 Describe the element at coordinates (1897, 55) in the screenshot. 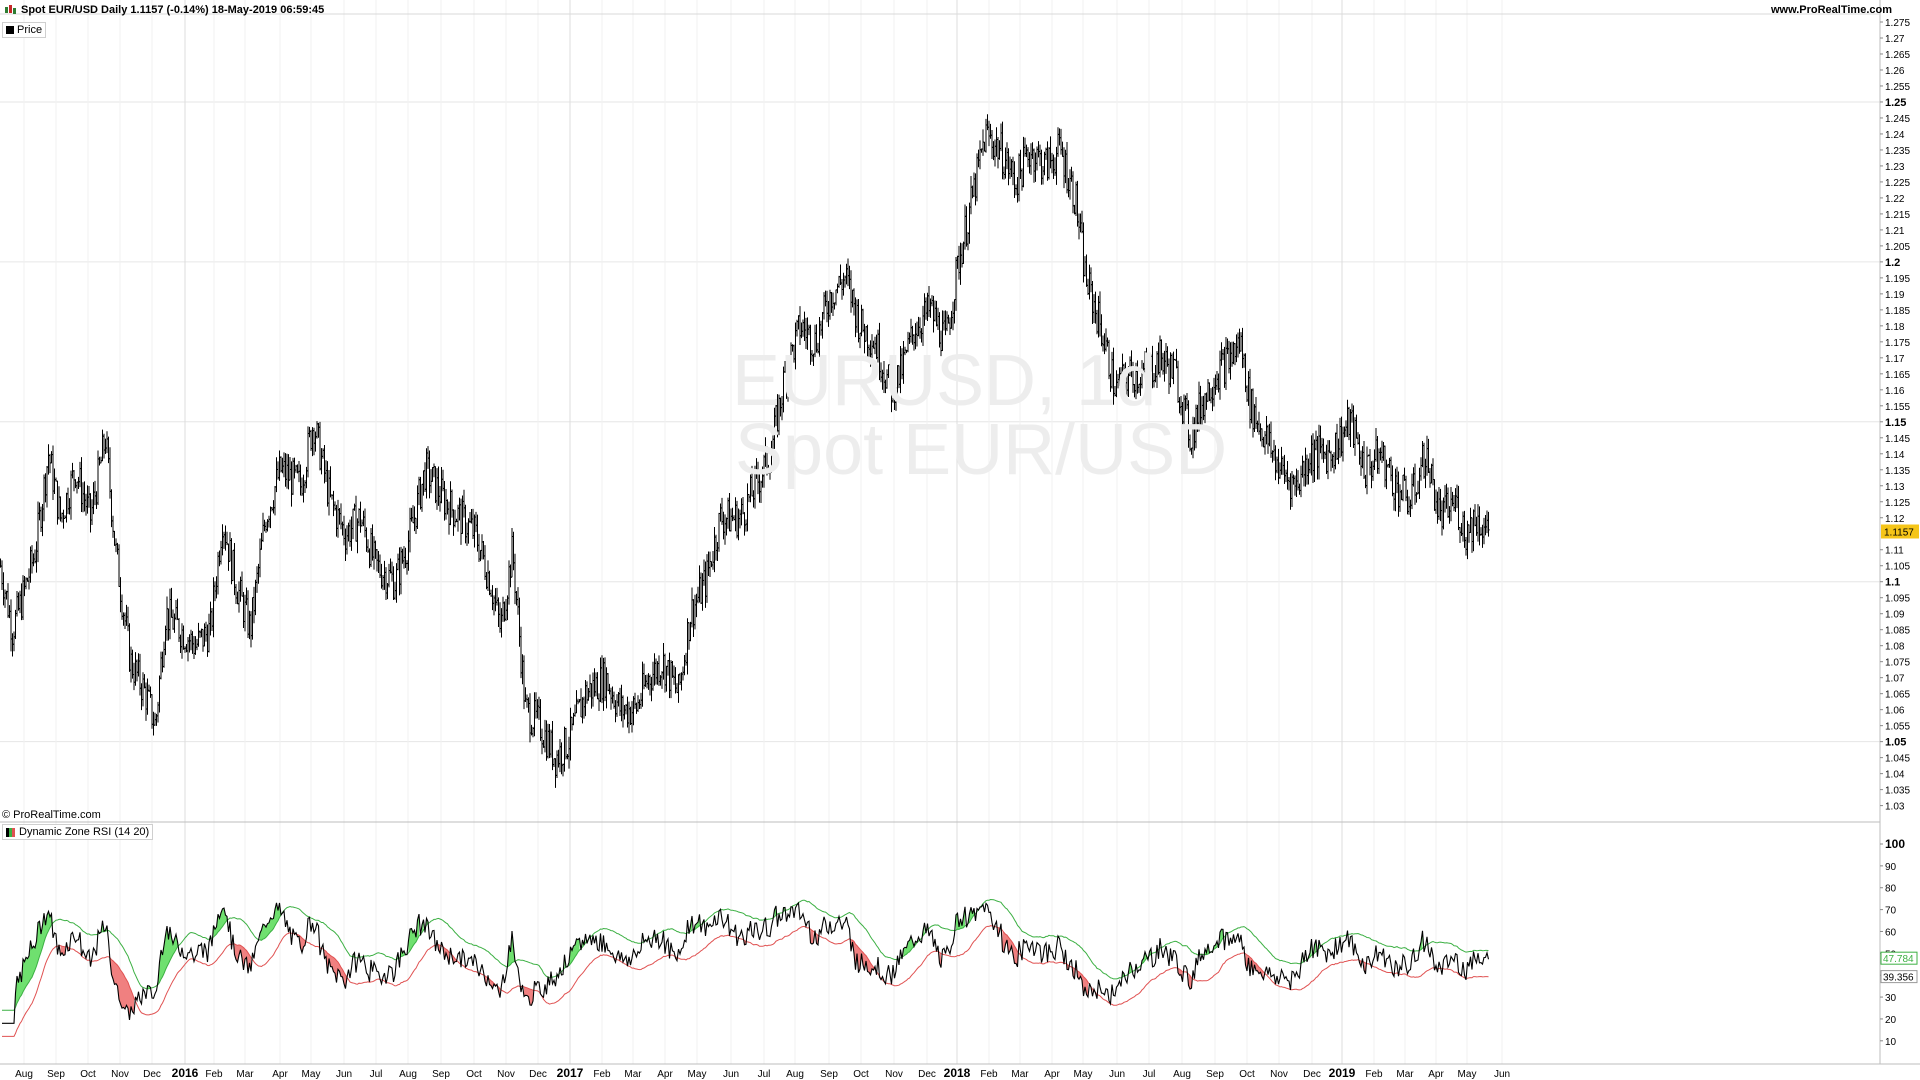

I see `price-tick-label: 1.265` at that location.